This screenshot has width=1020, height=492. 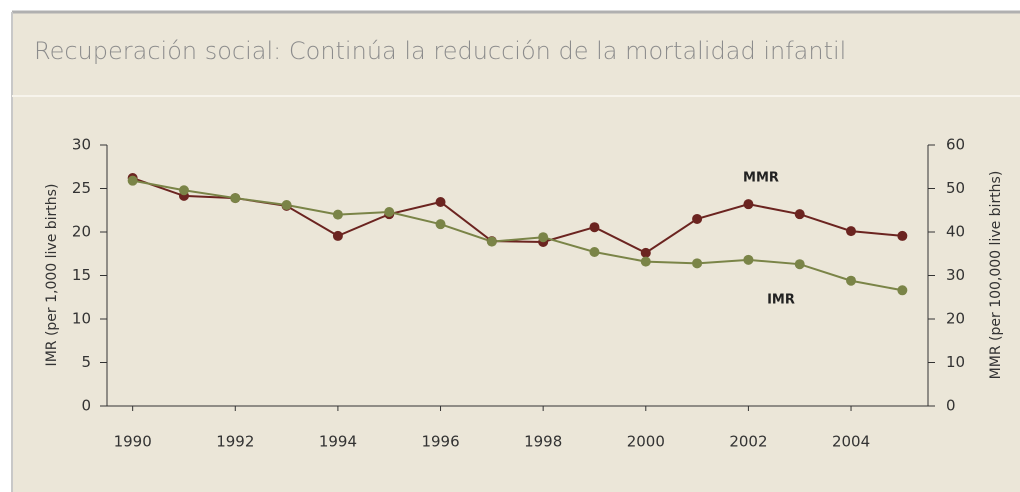 What do you see at coordinates (955, 275) in the screenshot?
I see `y2-tick-label: 30` at bounding box center [955, 275].